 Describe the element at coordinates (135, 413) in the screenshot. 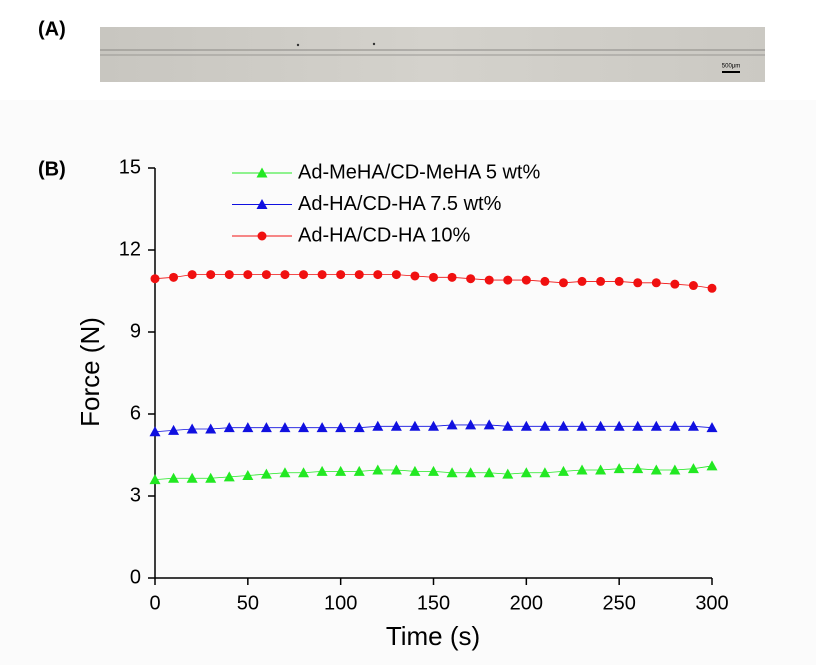

I see `y-tick-label: 6` at that location.